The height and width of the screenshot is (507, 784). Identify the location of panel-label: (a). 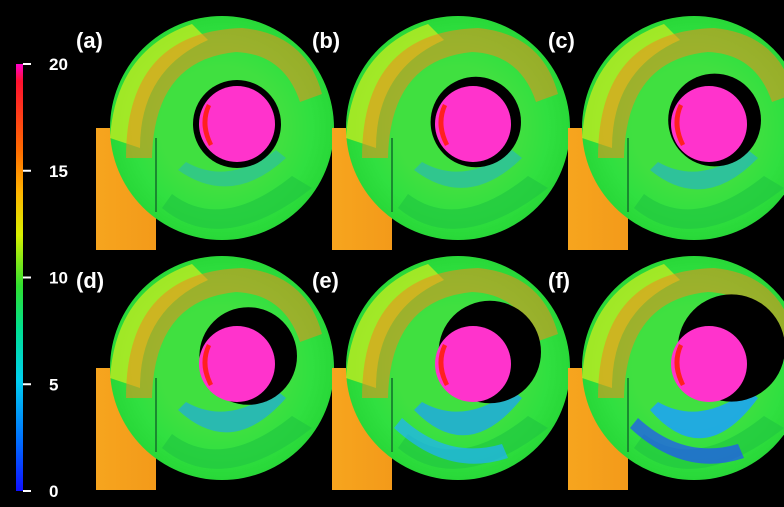
(89, 40).